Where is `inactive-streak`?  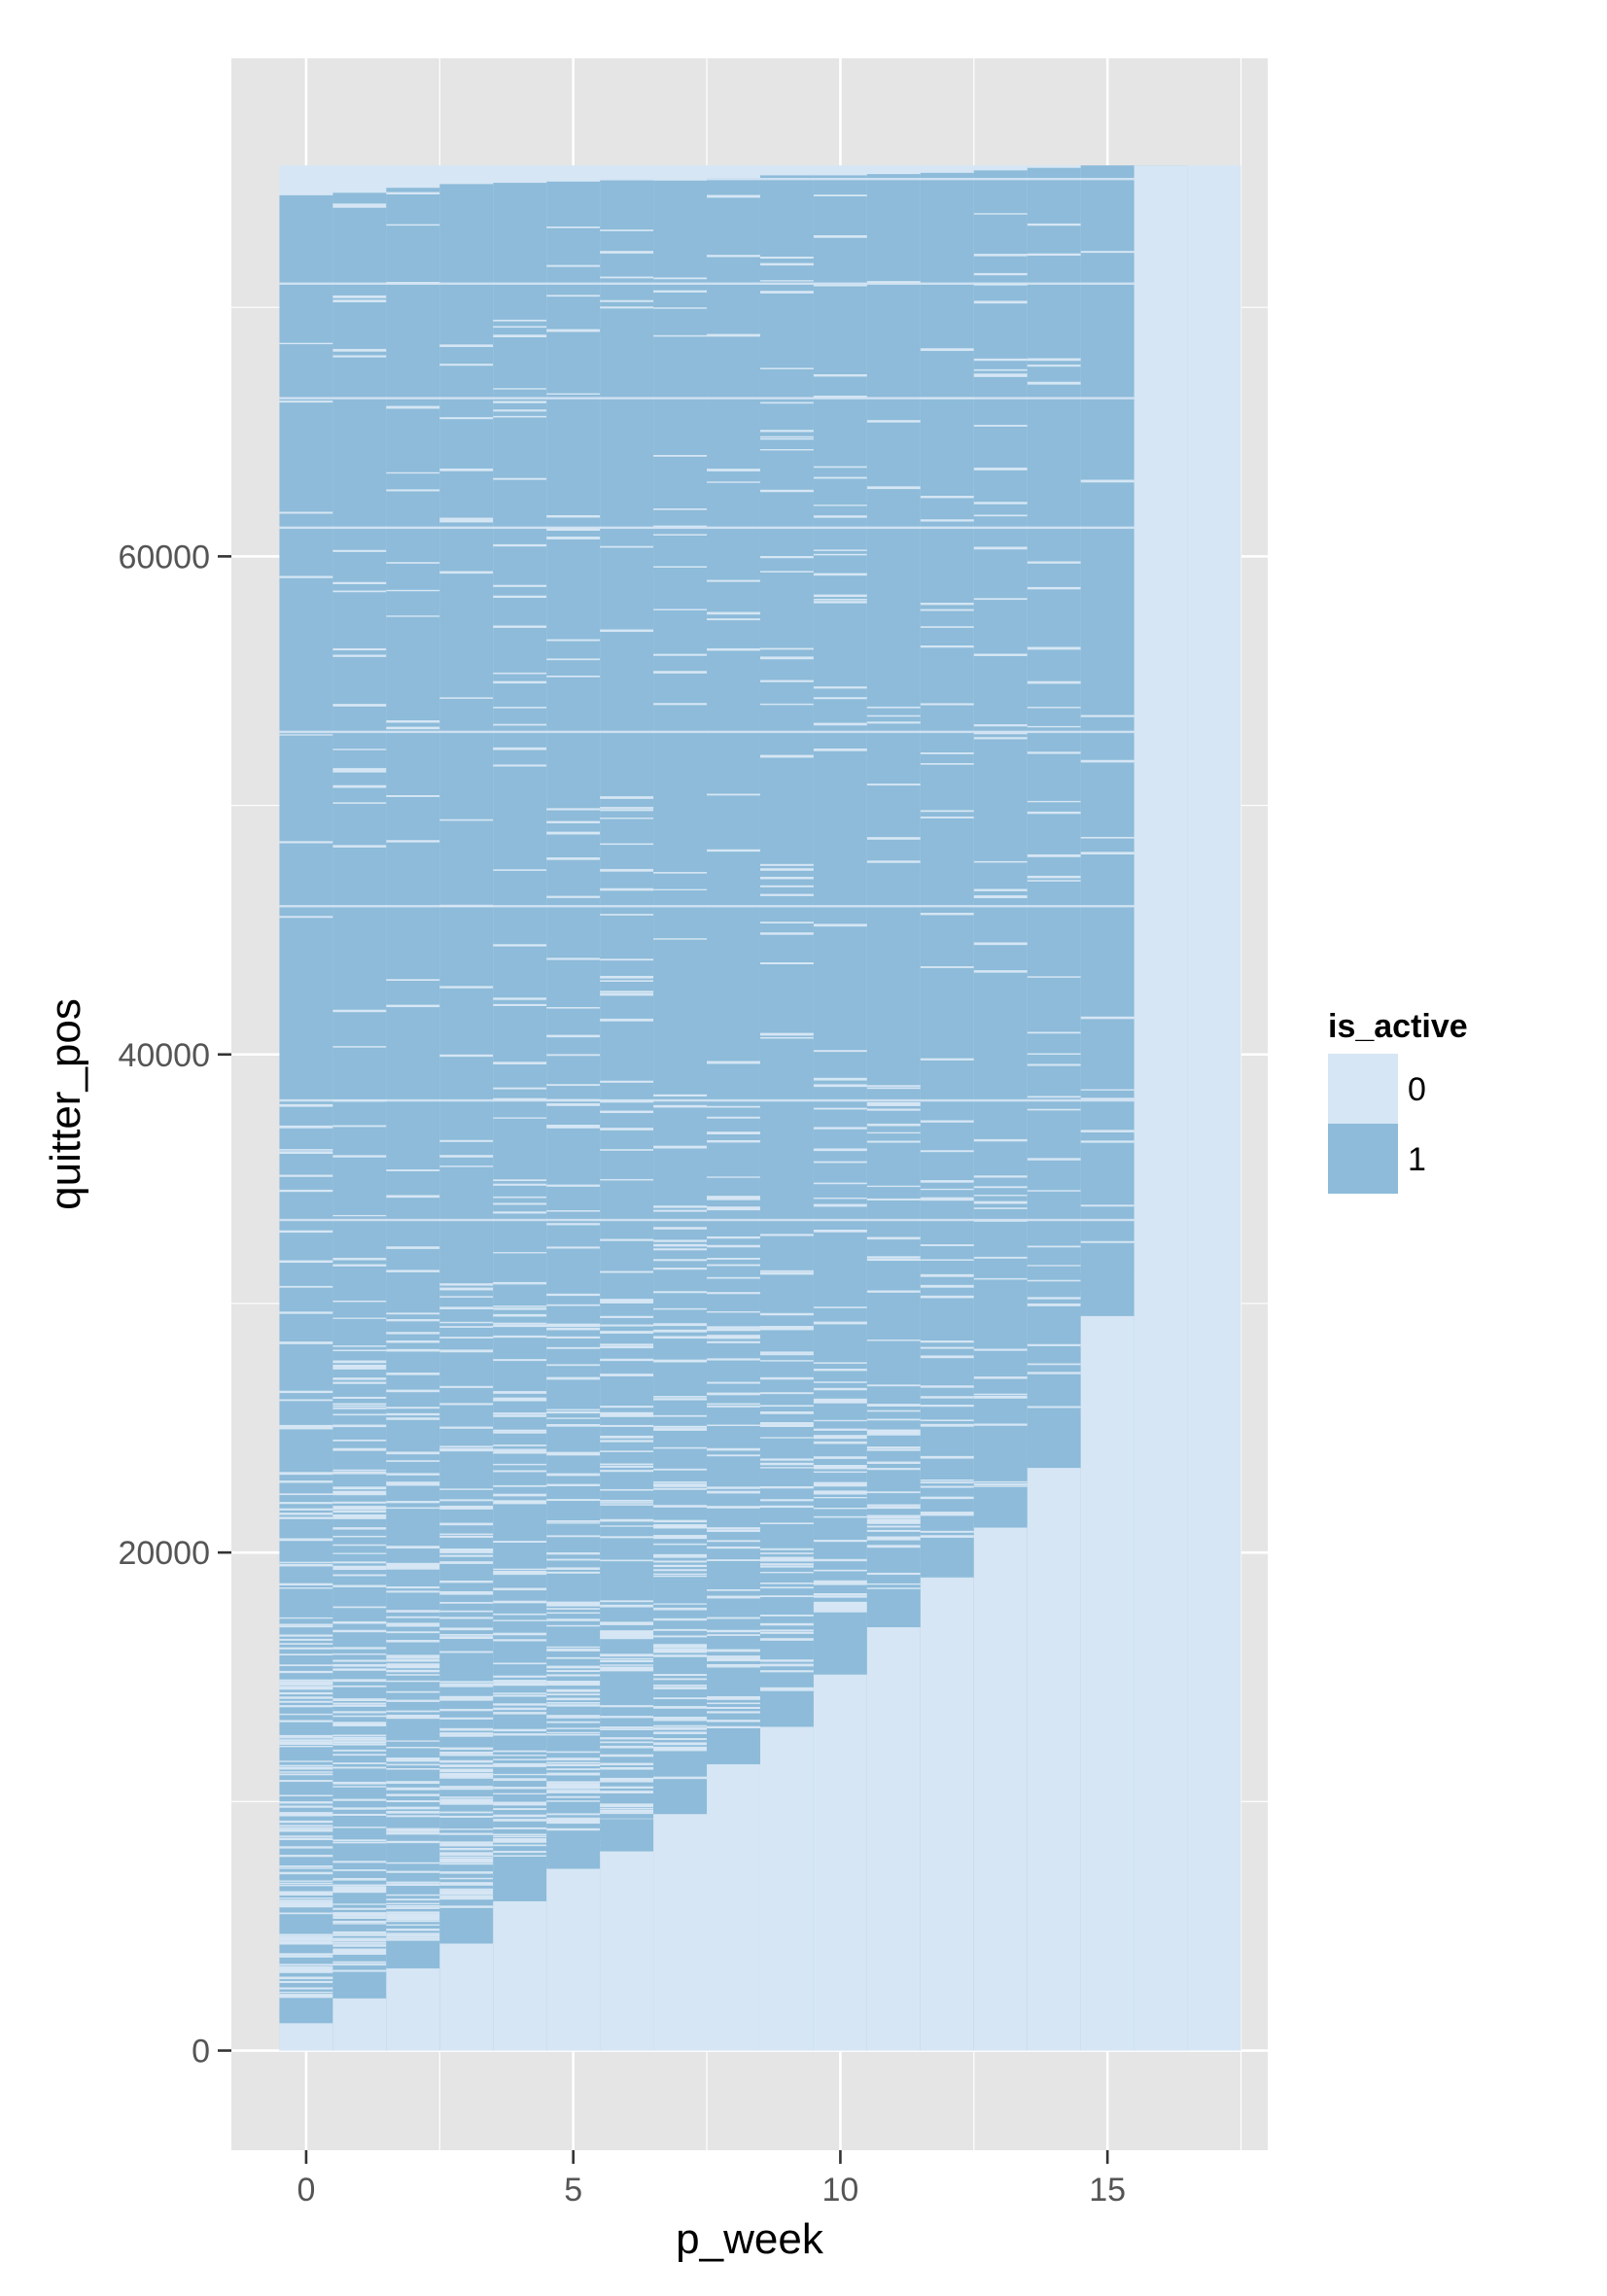
inactive-streak is located at coordinates (707, 398).